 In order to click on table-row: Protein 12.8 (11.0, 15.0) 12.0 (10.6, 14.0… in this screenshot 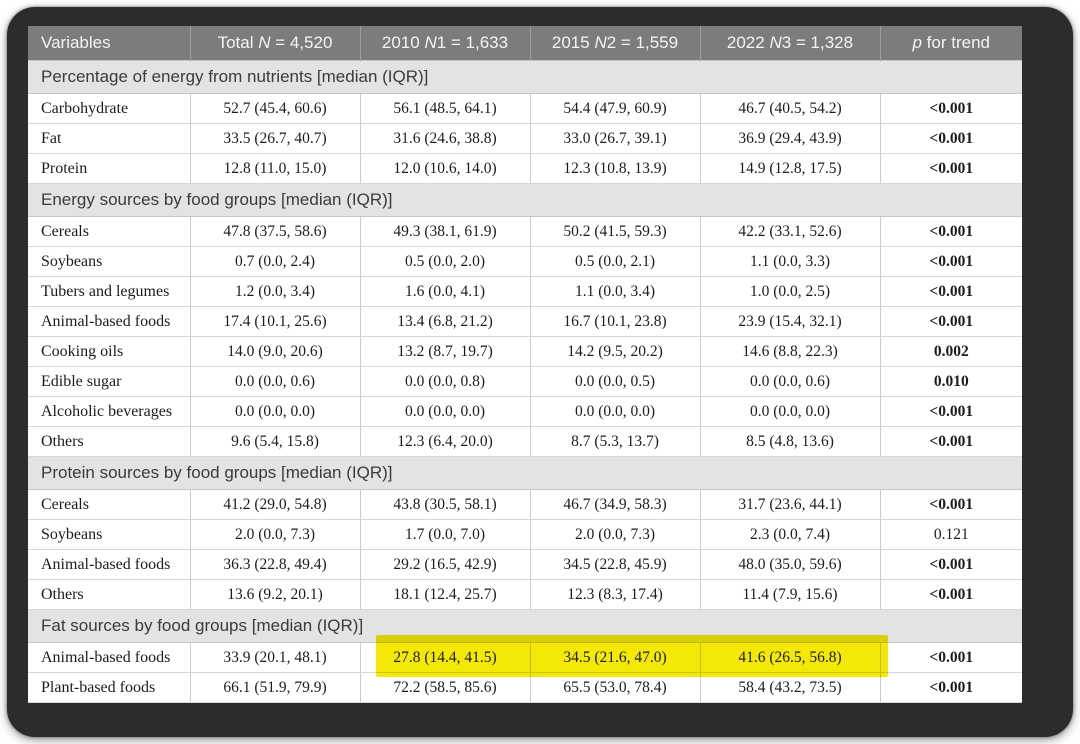, I will do `click(525, 168)`.